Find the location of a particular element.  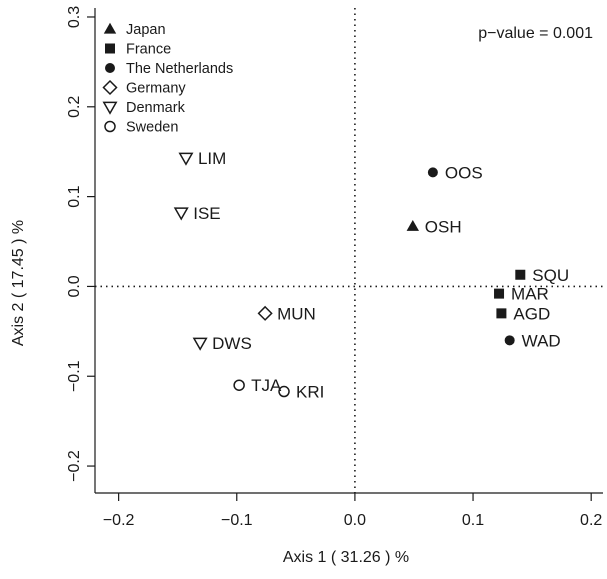

legend-item-france: France is located at coordinates (138, 50).